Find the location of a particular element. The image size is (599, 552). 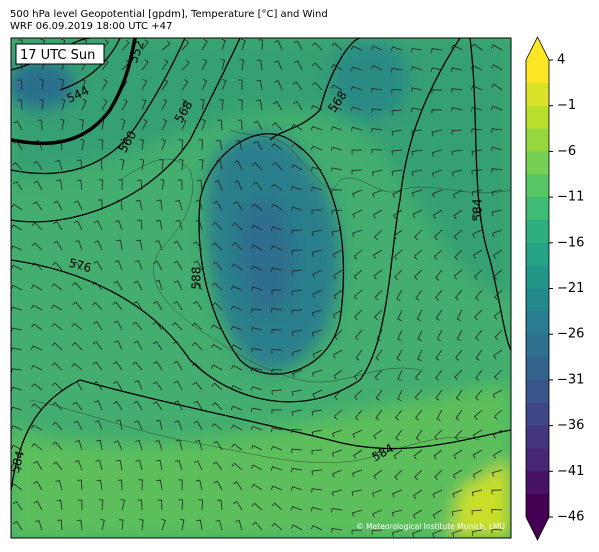

colorbar-tick-label: −16 is located at coordinates (570, 242).